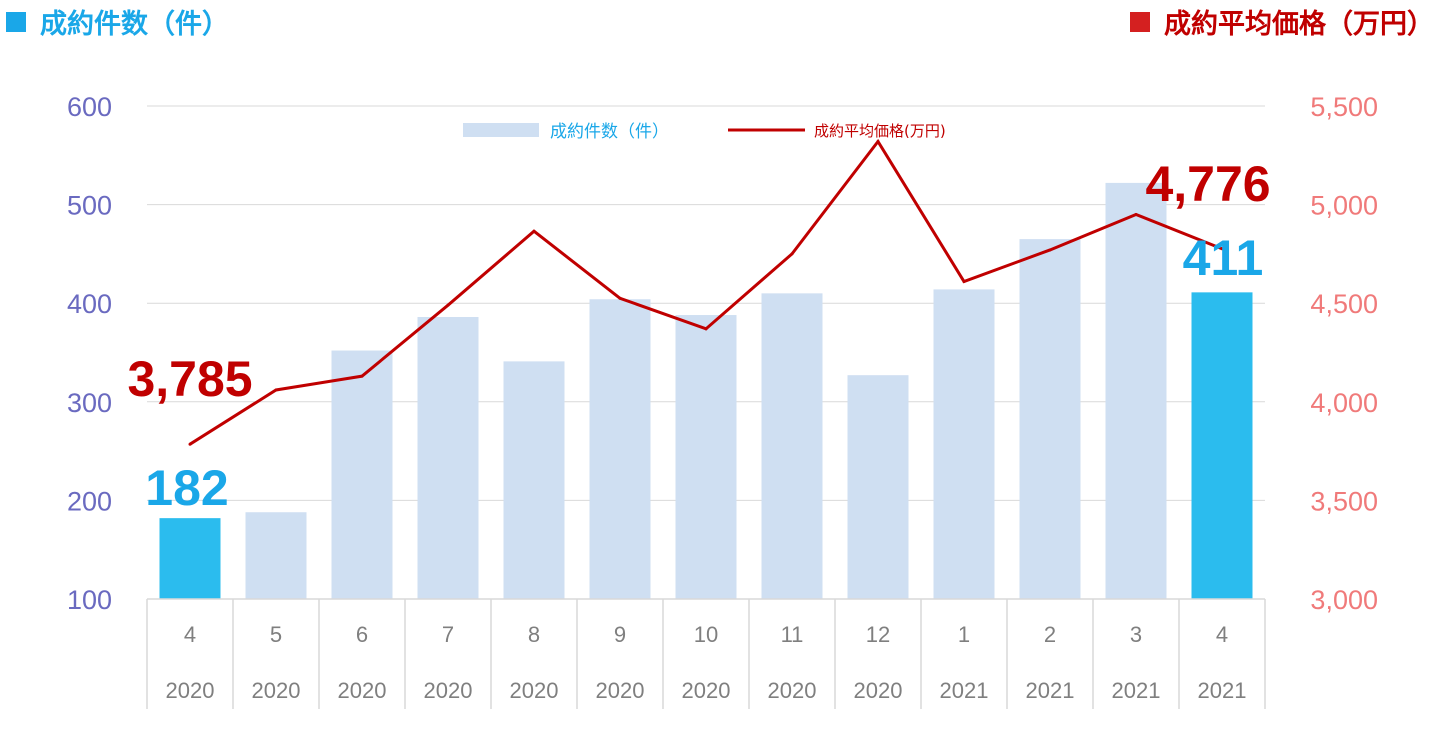  I want to click on x-tick-month: 9, so click(620, 634).